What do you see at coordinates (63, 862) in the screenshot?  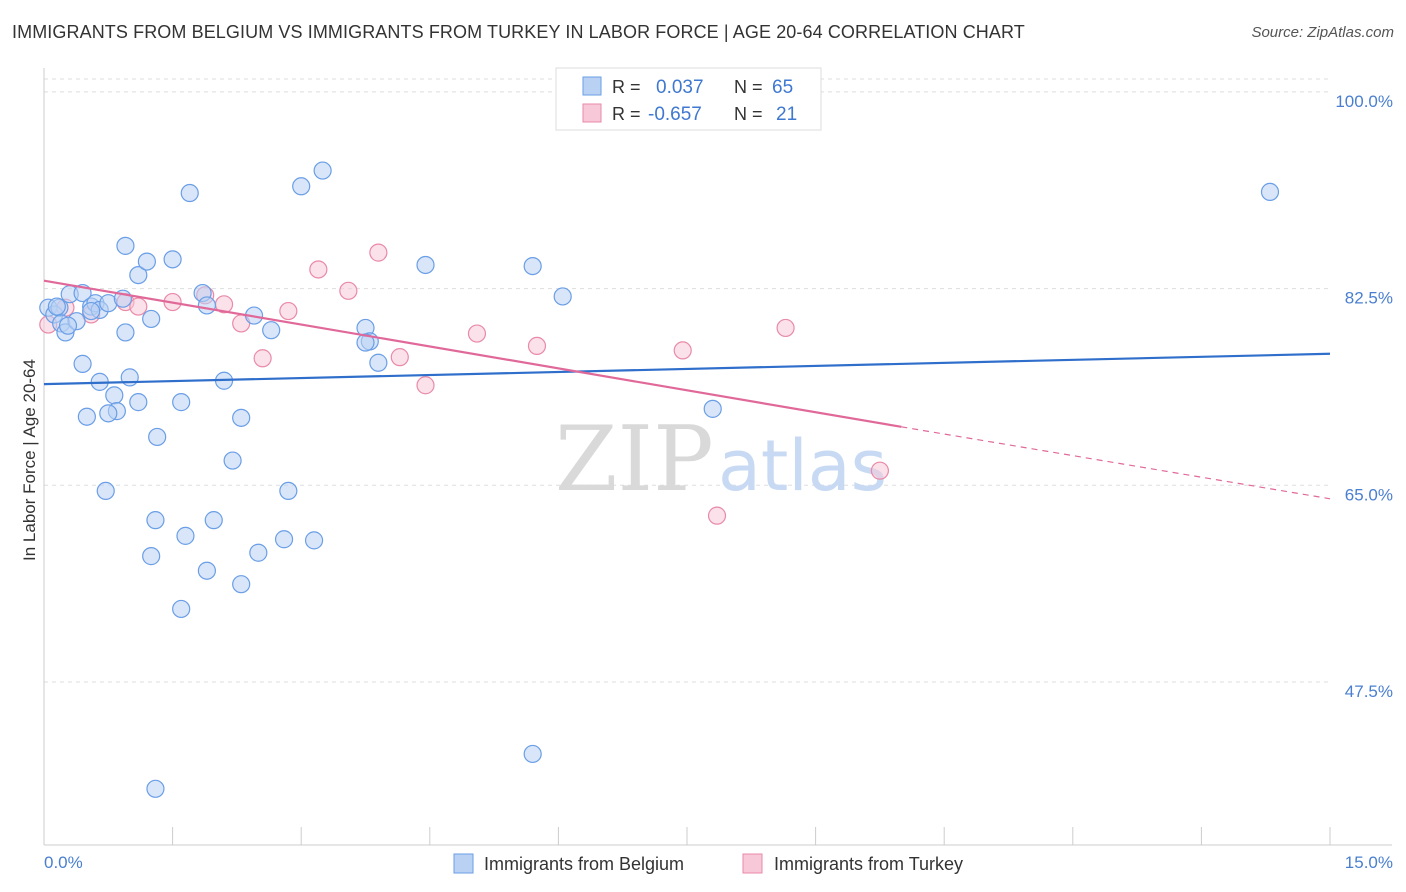 I see `x-tick-label-0: 0.0%` at bounding box center [63, 862].